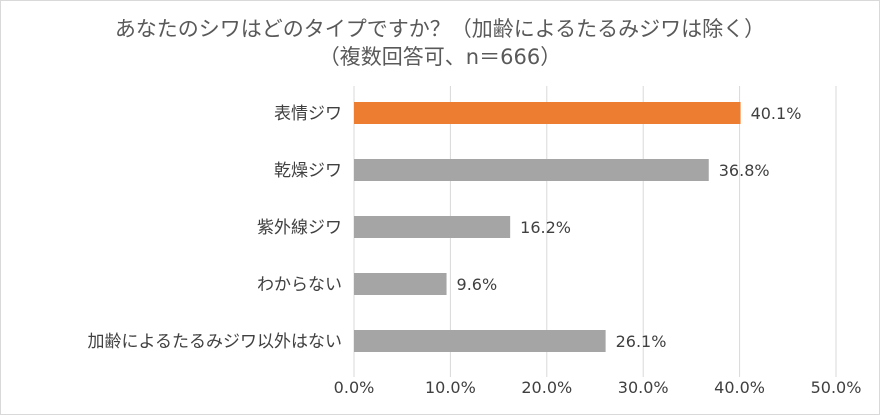 The width and height of the screenshot is (880, 415). I want to click on x-tick-label-2: 20.0%, so click(546, 387).